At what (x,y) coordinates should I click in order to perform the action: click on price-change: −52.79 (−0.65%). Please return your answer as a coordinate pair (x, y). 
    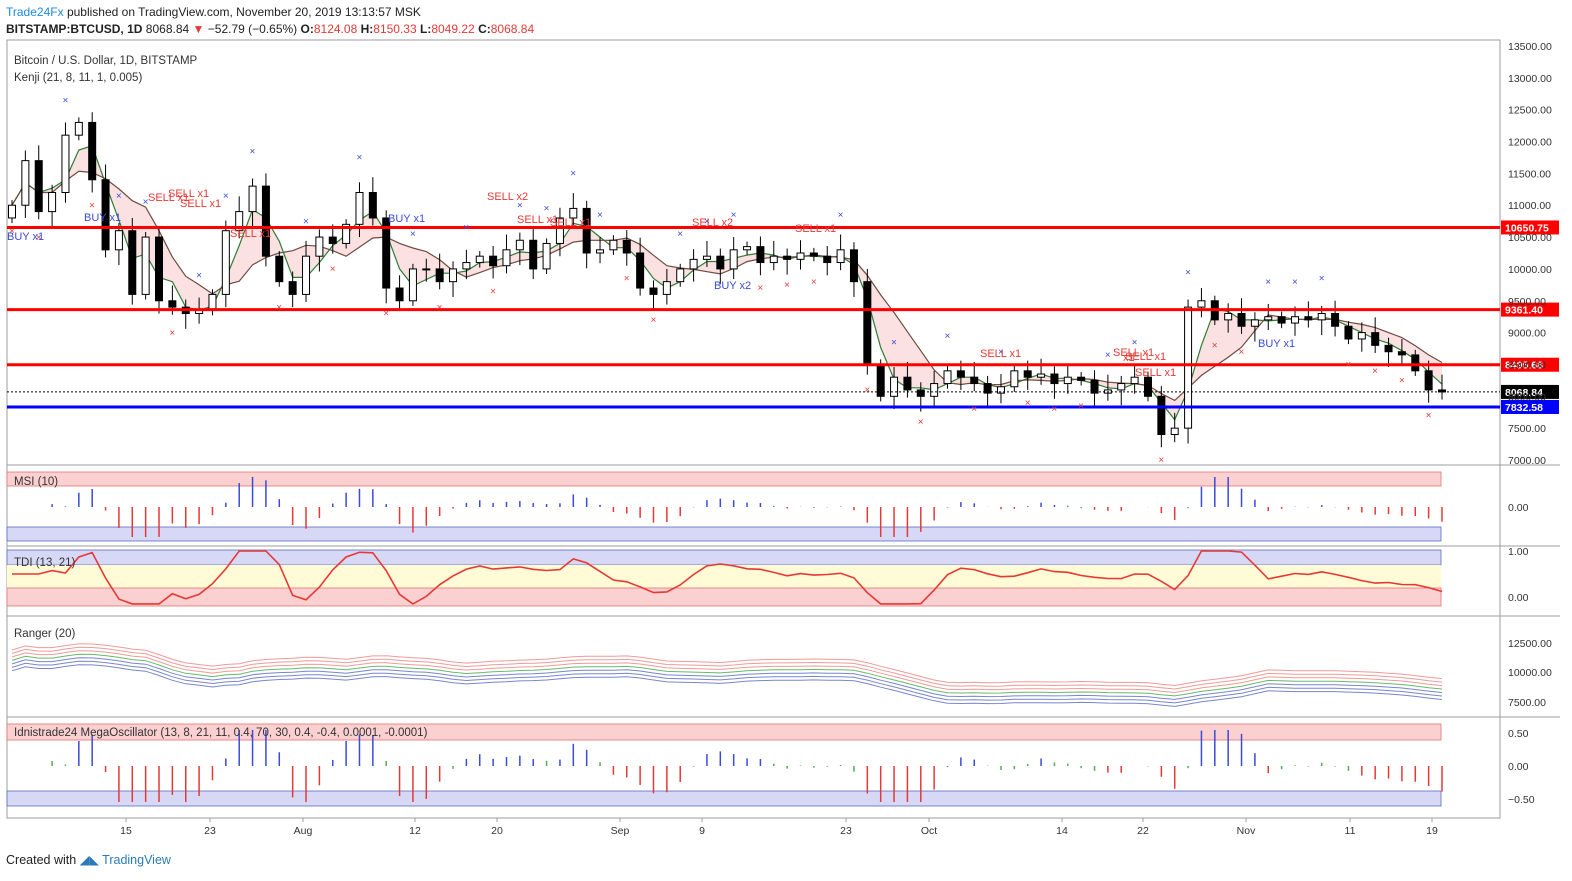
    Looking at the image, I should click on (252, 29).